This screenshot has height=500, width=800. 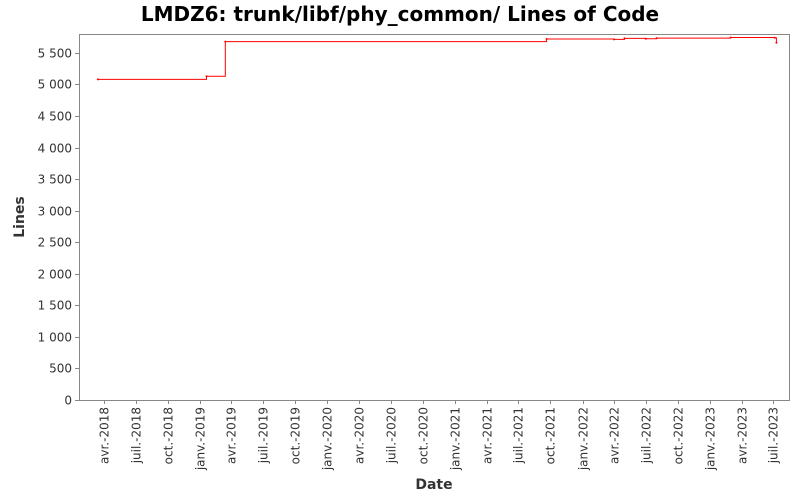 What do you see at coordinates (433, 485) in the screenshot?
I see `x-axis-title: Date` at bounding box center [433, 485].